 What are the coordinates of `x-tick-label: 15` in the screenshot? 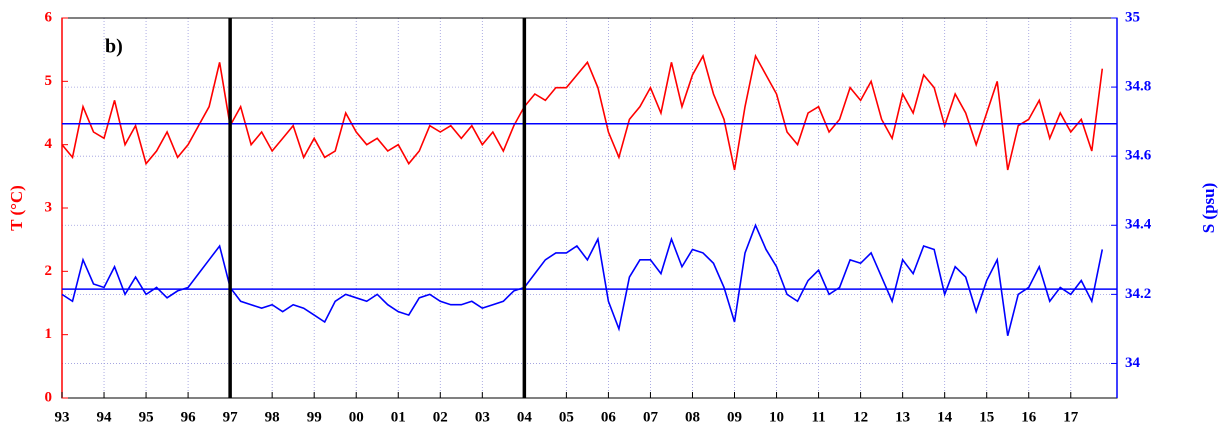 It's located at (986, 417).